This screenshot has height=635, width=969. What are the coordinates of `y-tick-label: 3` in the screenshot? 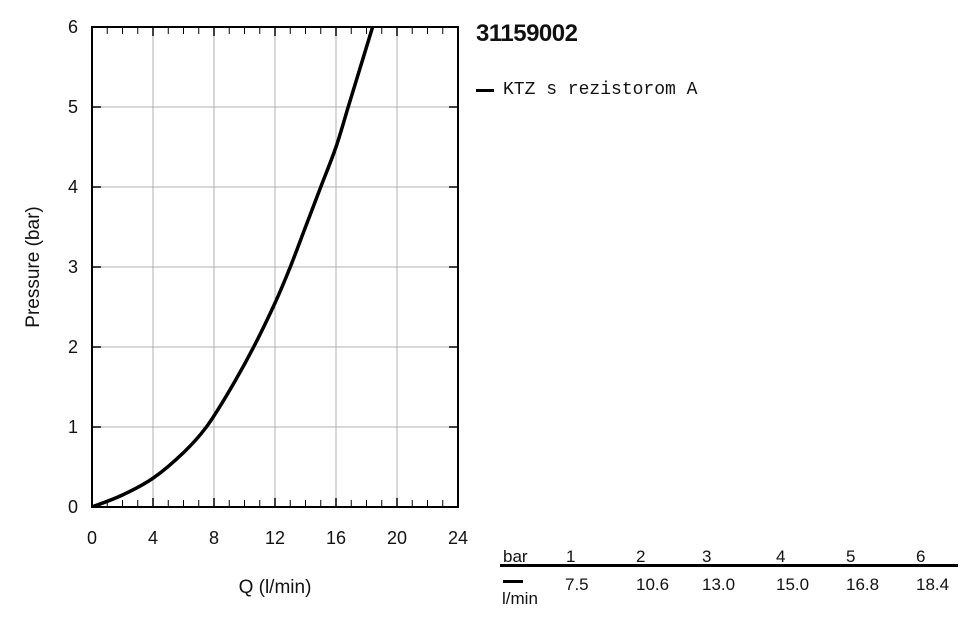 It's located at (73, 267).